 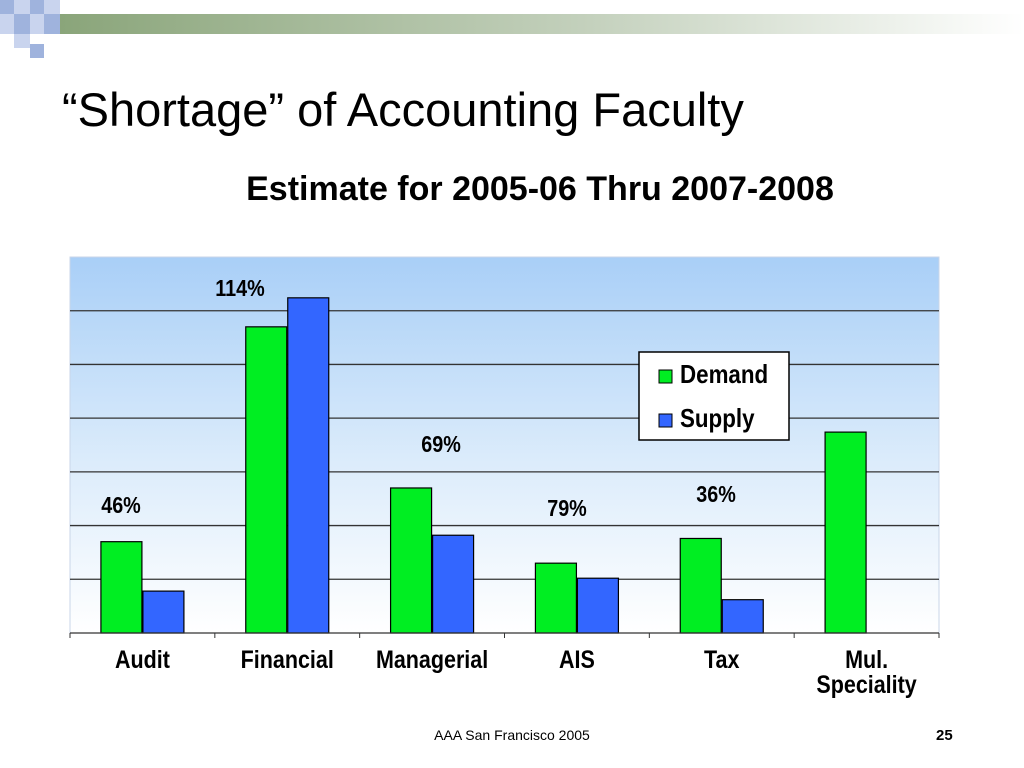 I want to click on title-bar-decoration, so click(x=512, y=29).